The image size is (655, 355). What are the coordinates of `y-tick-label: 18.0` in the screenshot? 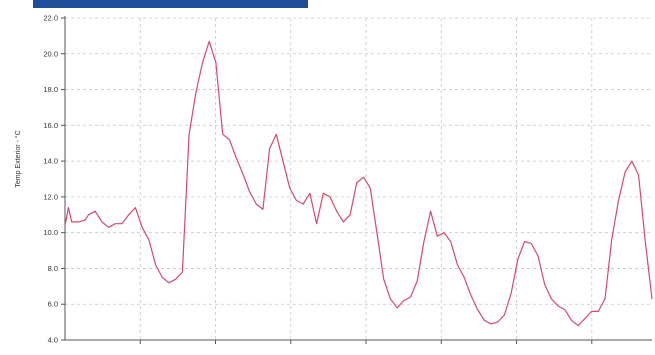 It's located at (50, 89).